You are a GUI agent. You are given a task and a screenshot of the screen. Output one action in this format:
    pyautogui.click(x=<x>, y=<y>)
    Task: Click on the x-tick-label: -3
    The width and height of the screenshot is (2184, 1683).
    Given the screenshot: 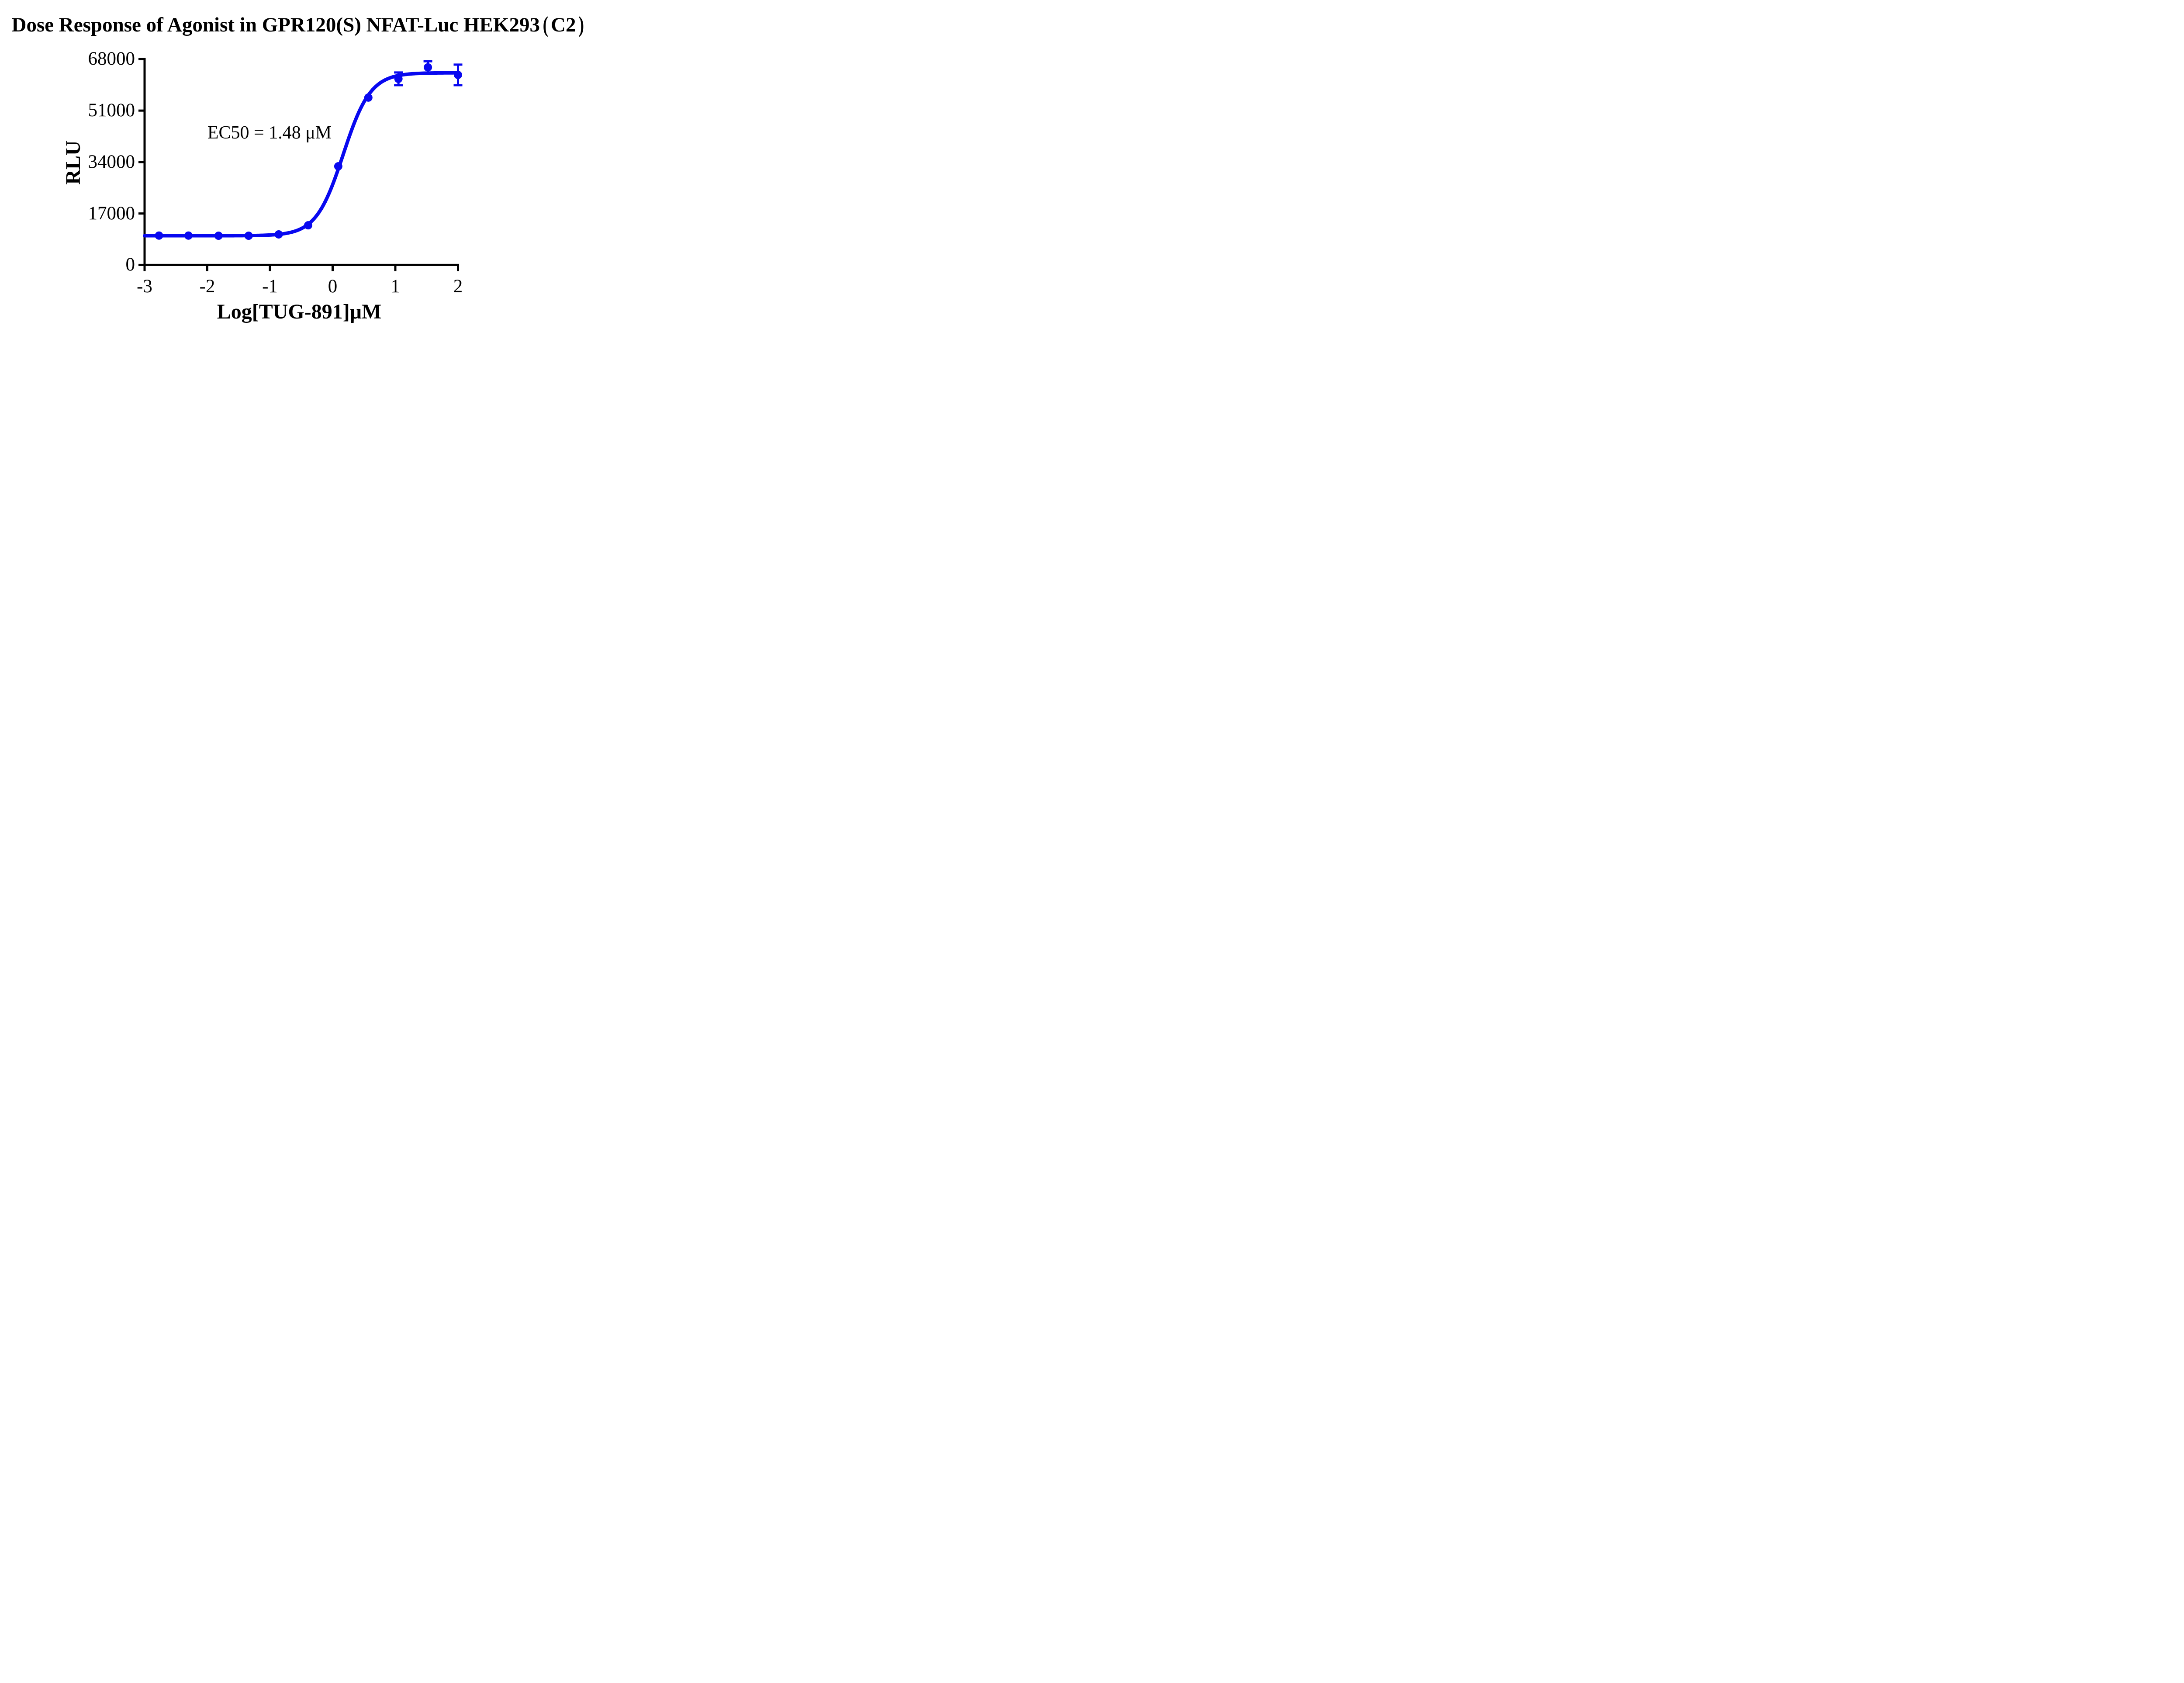 What is the action you would take?
    pyautogui.click(x=144, y=286)
    